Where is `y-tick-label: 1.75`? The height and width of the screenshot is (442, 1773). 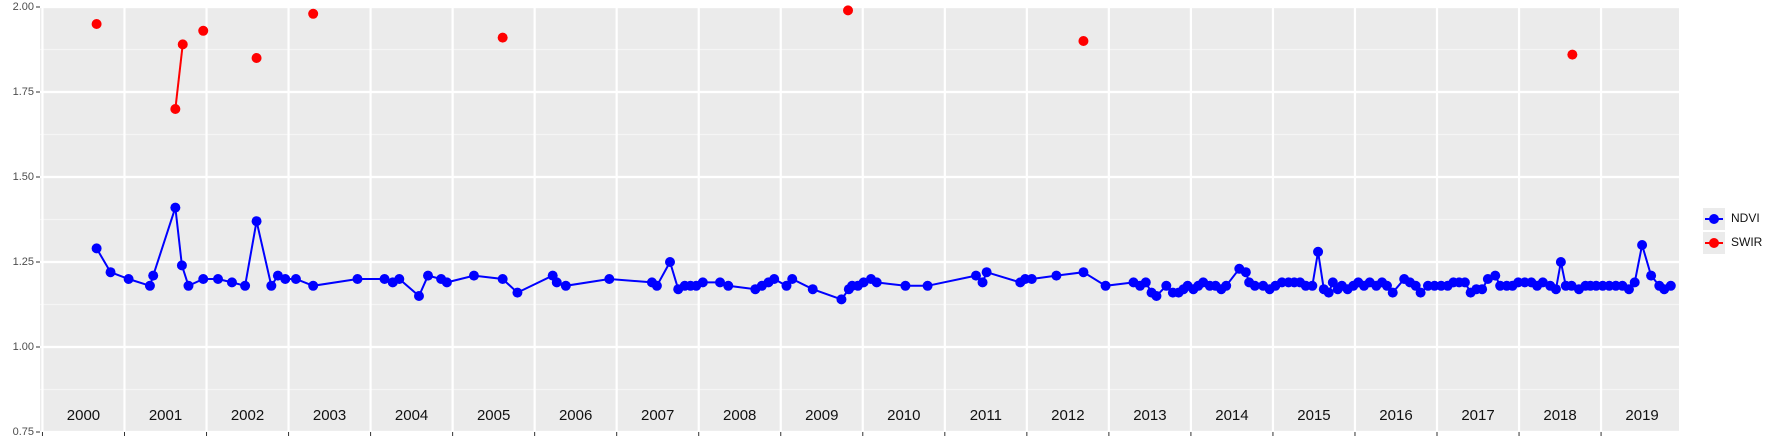 y-tick-label: 1.75 is located at coordinates (23, 92).